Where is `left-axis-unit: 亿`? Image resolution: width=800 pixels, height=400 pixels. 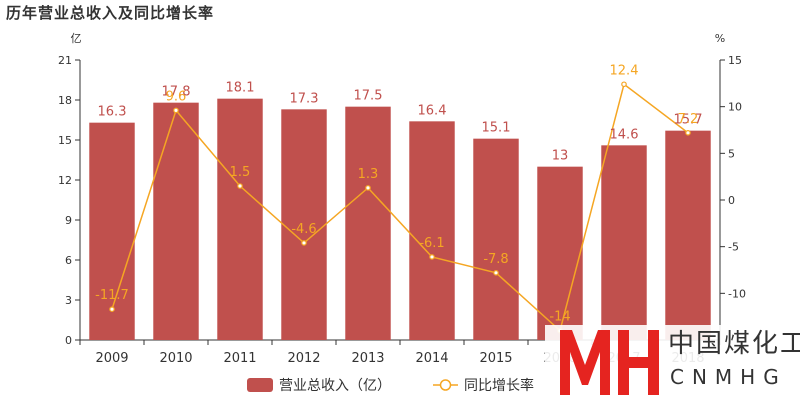
left-axis-unit: 亿 is located at coordinates (76, 38).